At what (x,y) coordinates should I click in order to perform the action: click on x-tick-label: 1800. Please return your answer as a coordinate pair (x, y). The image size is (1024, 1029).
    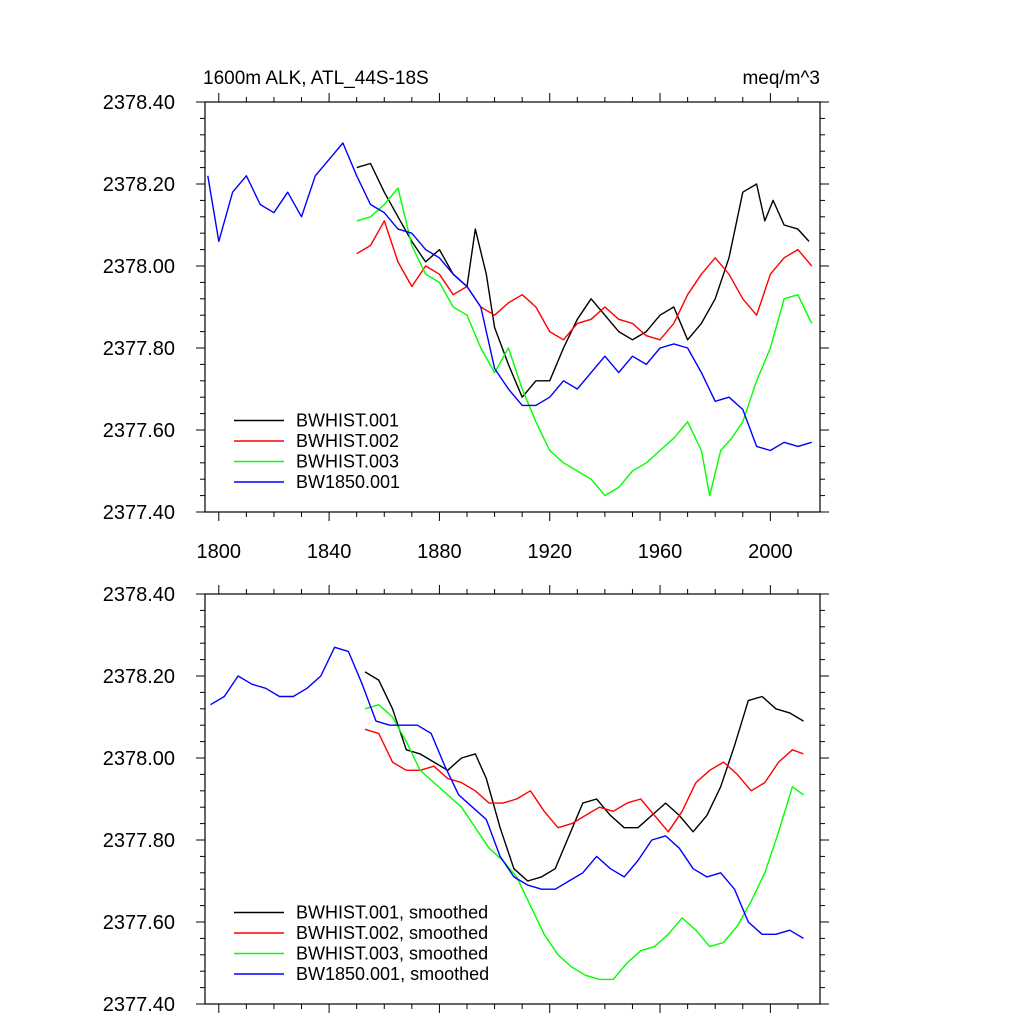
    Looking at the image, I should click on (219, 552).